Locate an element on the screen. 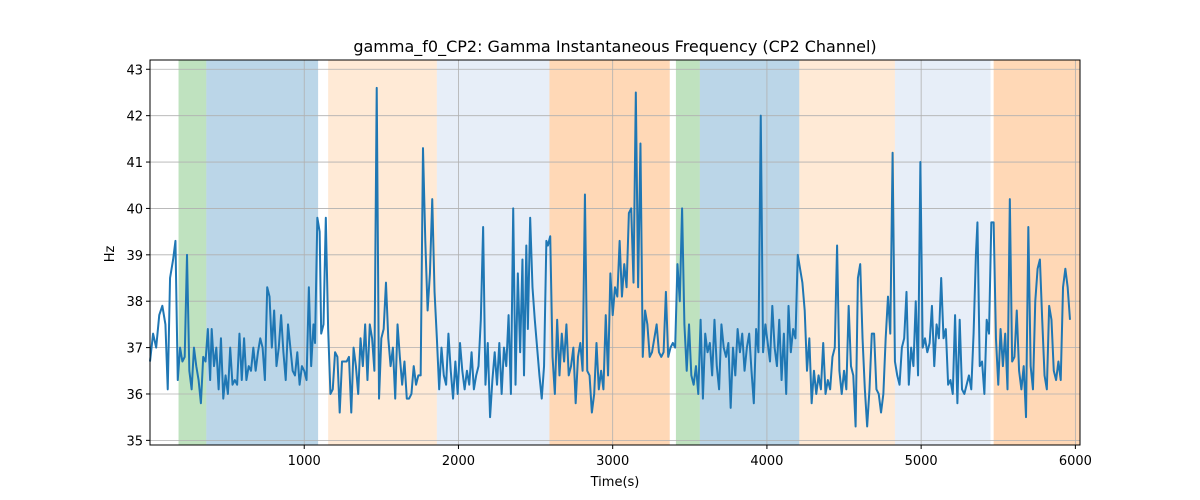 This screenshot has width=1200, height=500. y-axis: 35 36 37 38 39 40 41 42 43 is located at coordinates (138, 256).